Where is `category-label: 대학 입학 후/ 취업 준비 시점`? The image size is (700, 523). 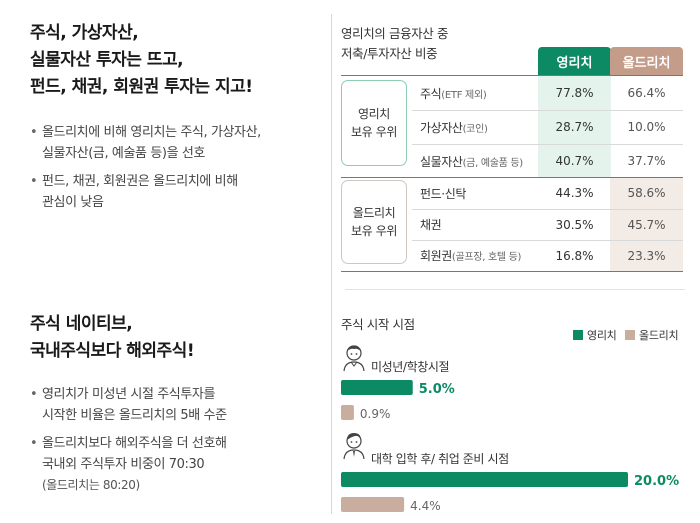
category-label: 대학 입학 후/ 취업 준비 시점 is located at coordinates (440, 459).